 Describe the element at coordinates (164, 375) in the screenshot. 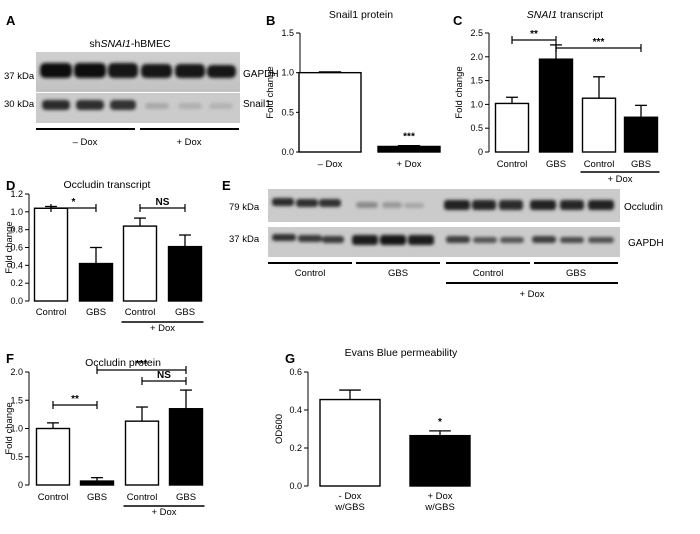

I see `chart-f-comparison-label: NS` at that location.